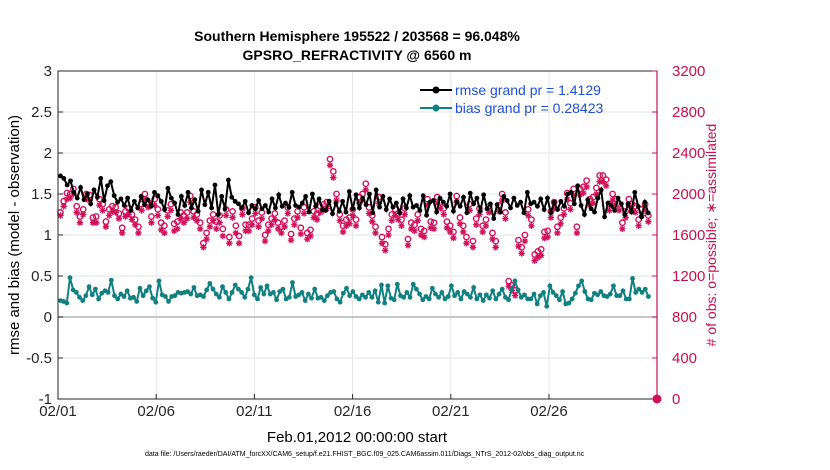 The height and width of the screenshot is (470, 830). I want to click on x-tick-label: 02/01, so click(58, 411).